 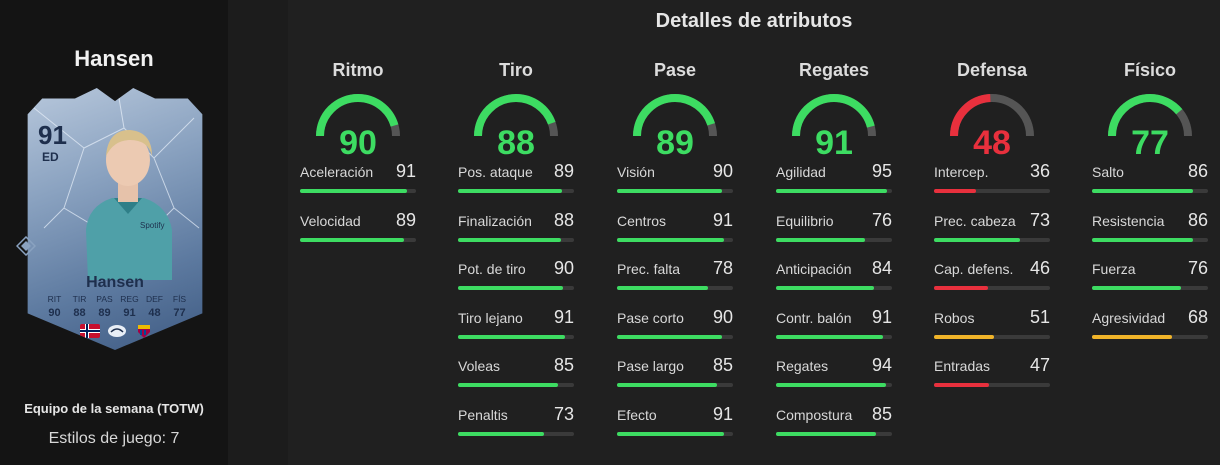 What do you see at coordinates (1039, 268) in the screenshot?
I see `attribute-value: 46` at bounding box center [1039, 268].